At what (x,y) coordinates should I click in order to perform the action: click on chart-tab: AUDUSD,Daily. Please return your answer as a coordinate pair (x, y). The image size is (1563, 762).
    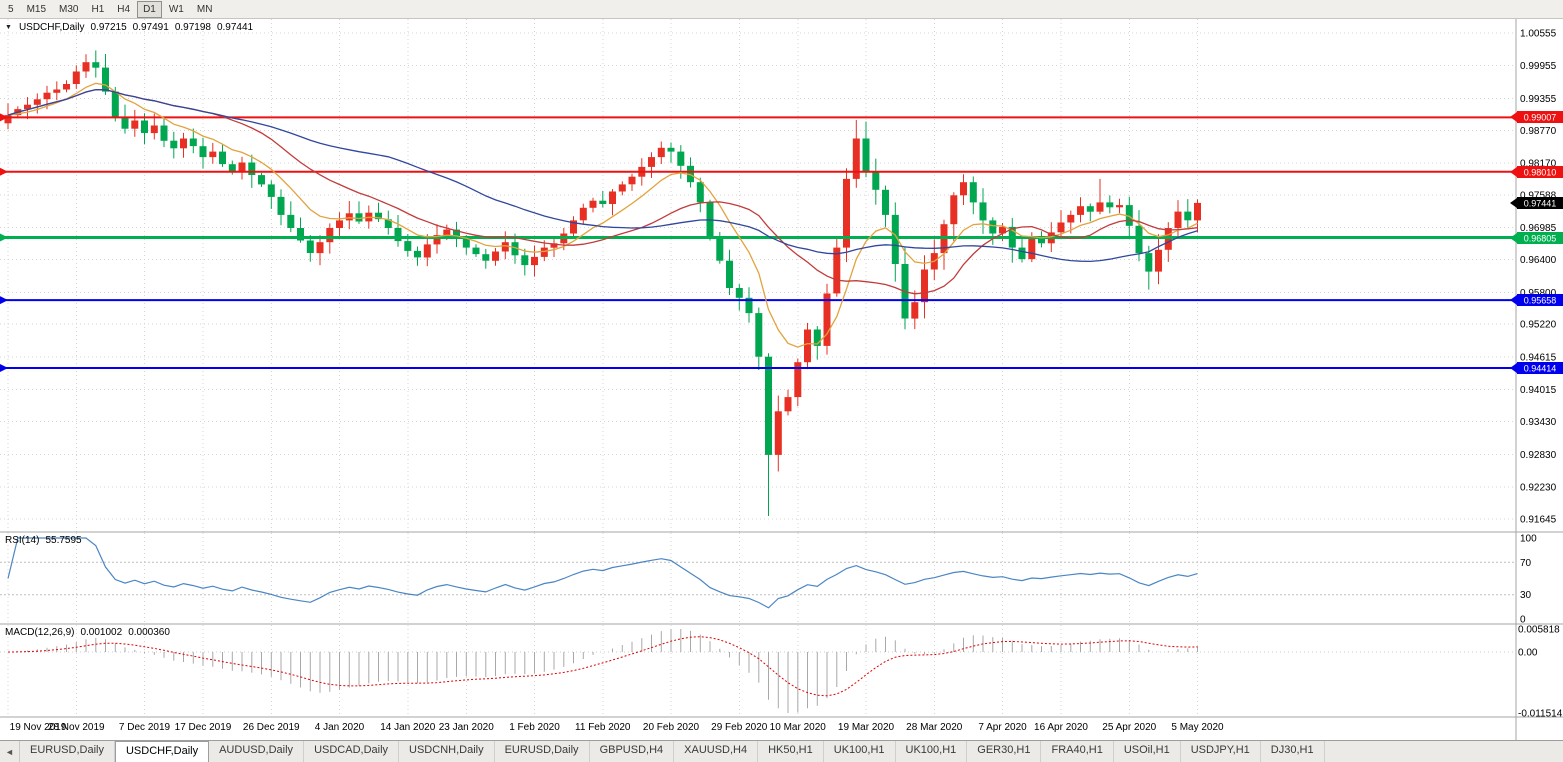
    Looking at the image, I should click on (257, 751).